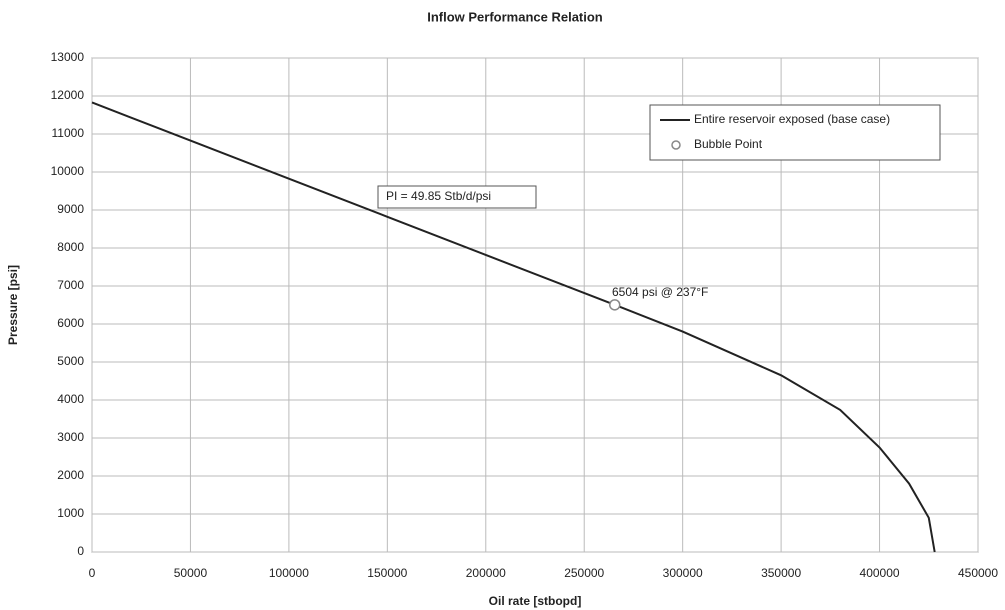 This screenshot has height=610, width=1005. Describe the element at coordinates (70, 247) in the screenshot. I see `y-tick-label: 8000` at that location.